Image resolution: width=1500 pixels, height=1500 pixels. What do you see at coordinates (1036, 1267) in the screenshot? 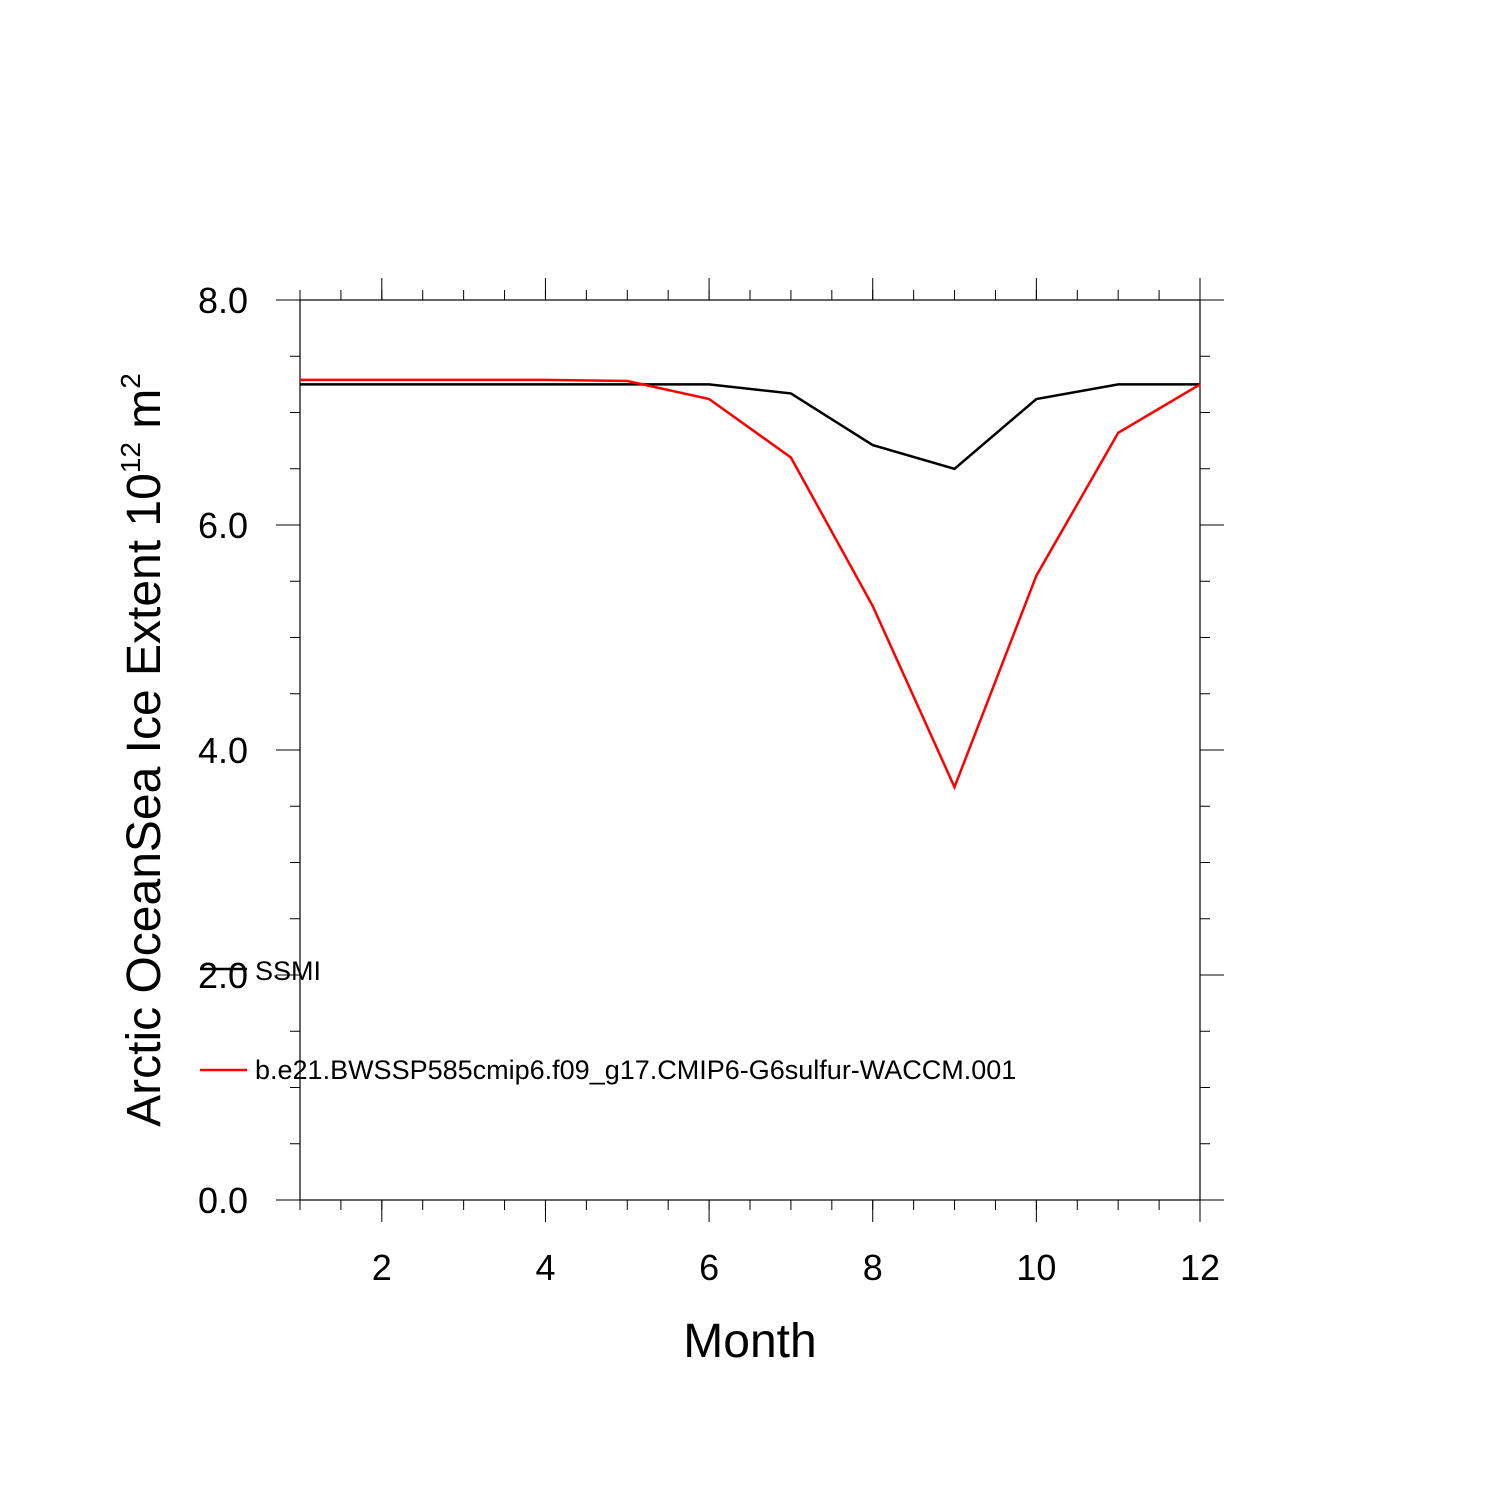
I see `x-tick-label: 10` at bounding box center [1036, 1267].